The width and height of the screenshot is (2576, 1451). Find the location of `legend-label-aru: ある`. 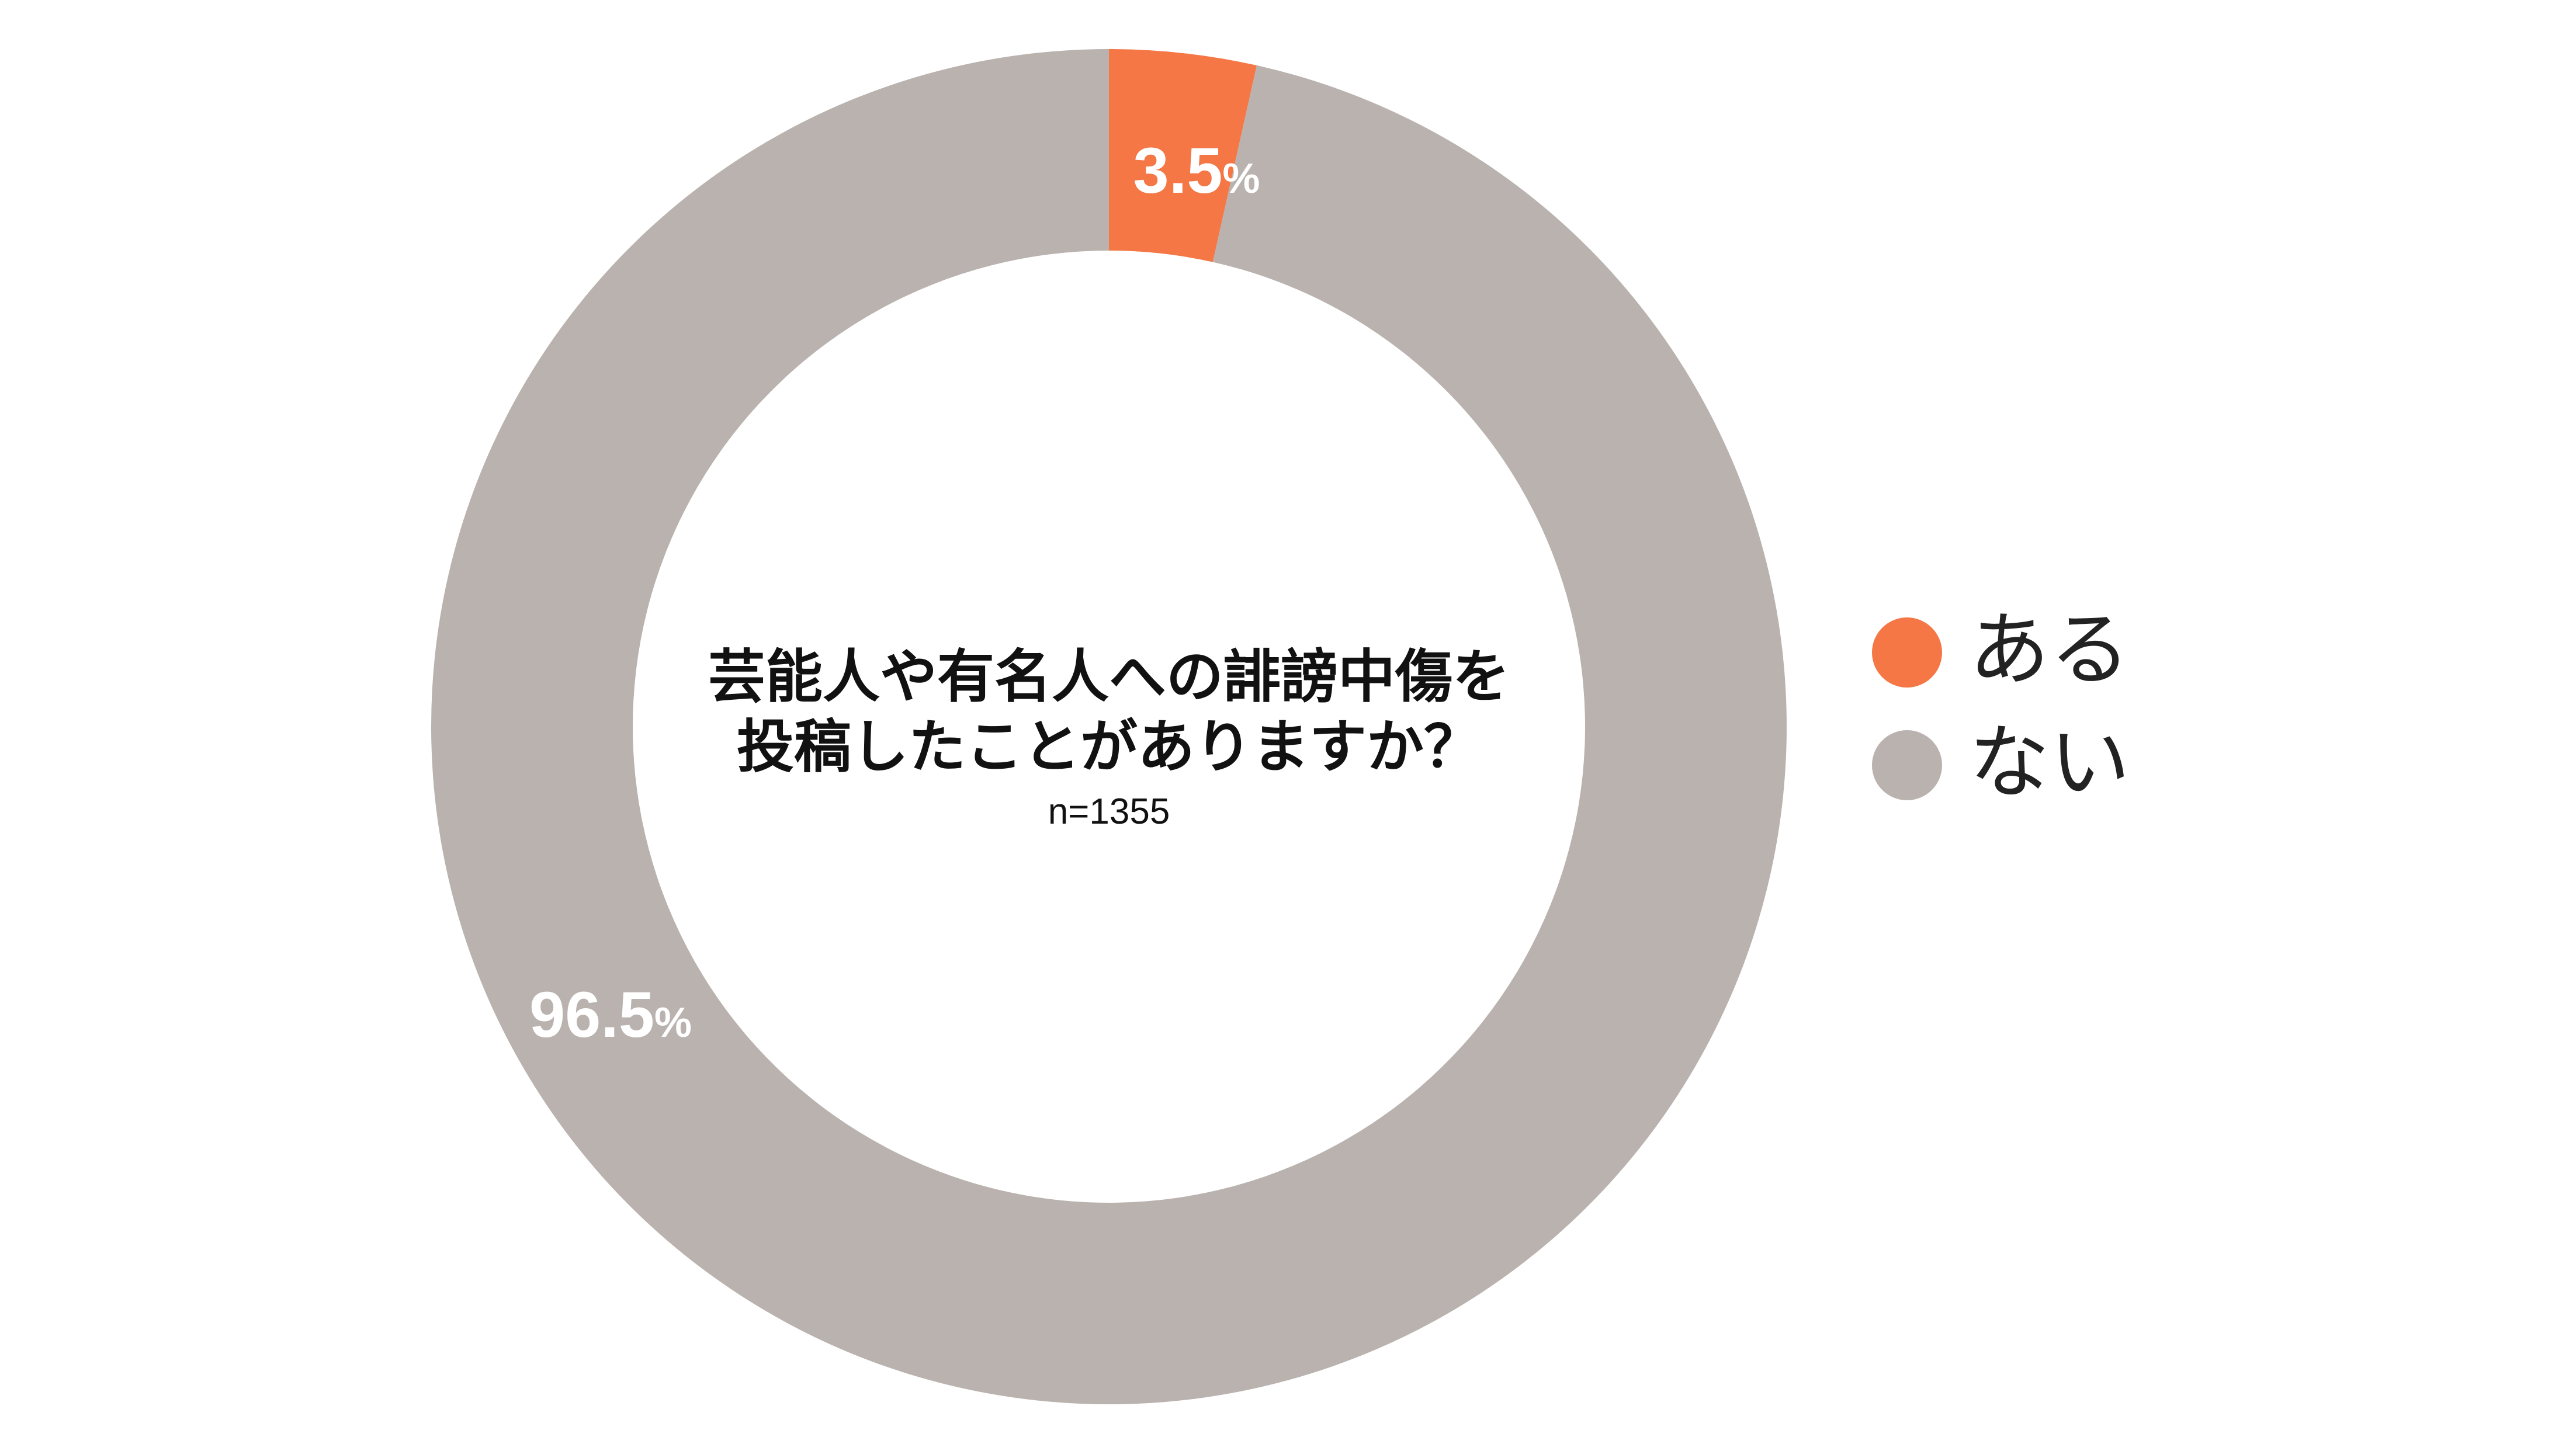

legend-label-aru: ある is located at coordinates (2049, 650).